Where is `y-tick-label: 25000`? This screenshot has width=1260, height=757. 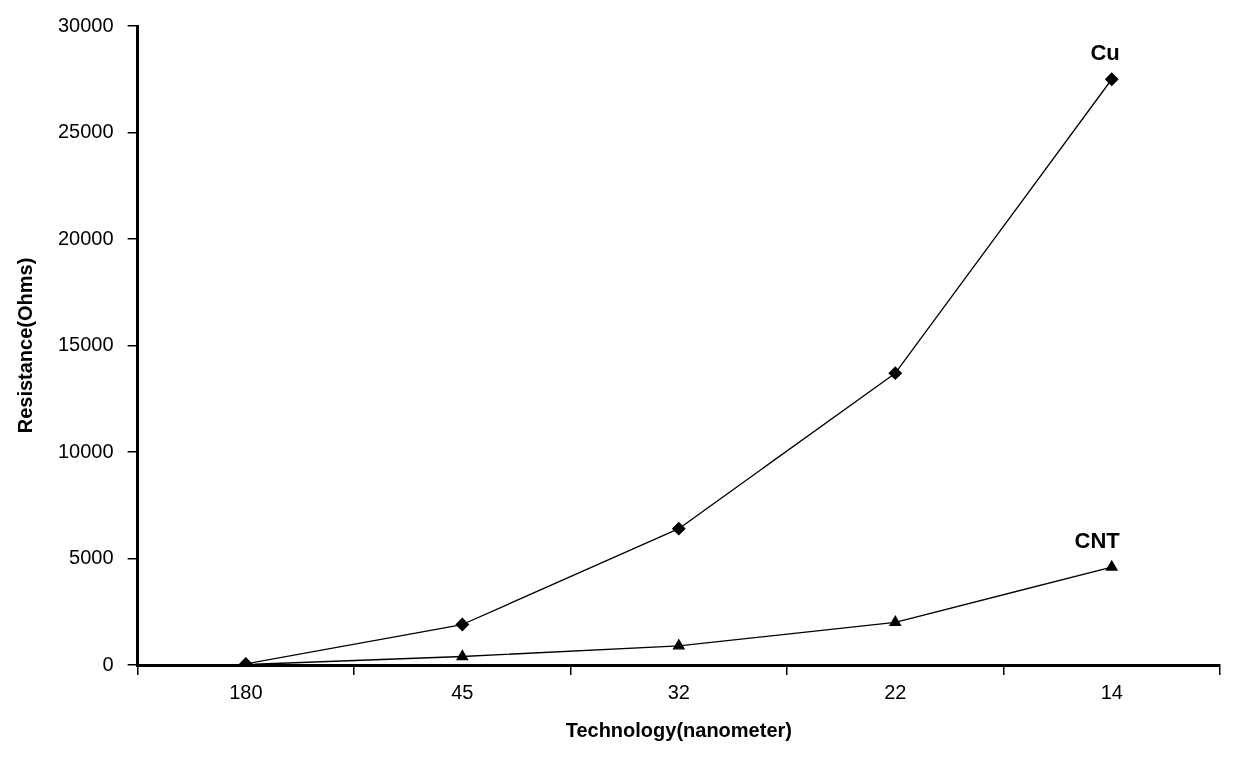 y-tick-label: 25000 is located at coordinates (85, 131).